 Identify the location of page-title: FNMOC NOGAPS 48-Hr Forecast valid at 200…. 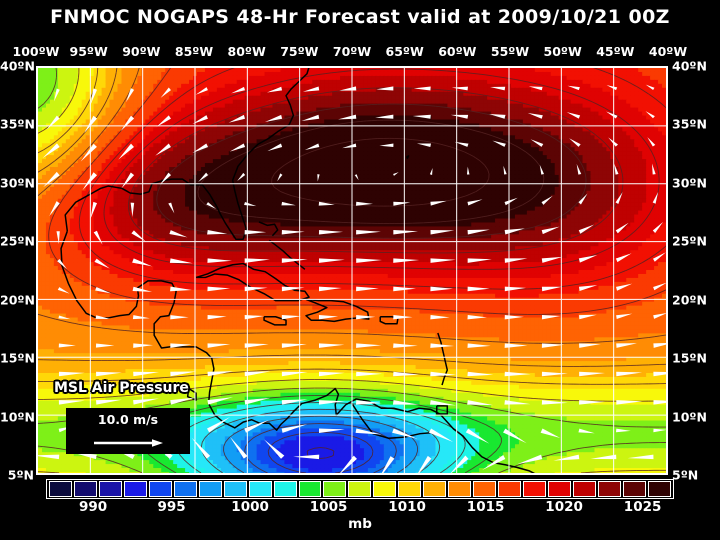
(360, 17).